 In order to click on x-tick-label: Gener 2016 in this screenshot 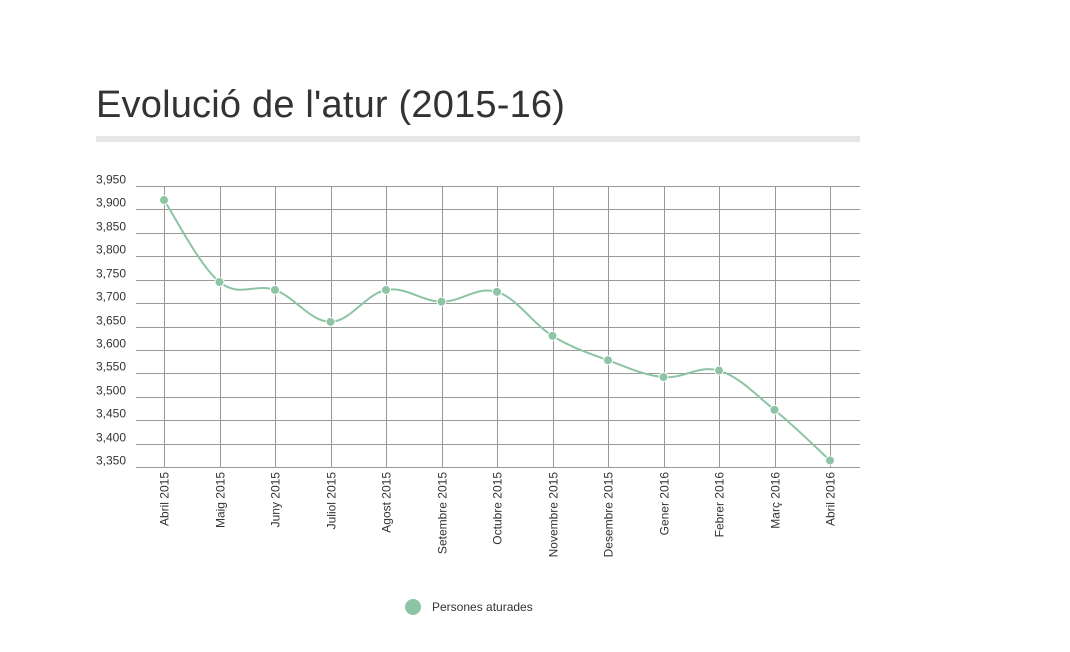, I will do `click(665, 504)`.